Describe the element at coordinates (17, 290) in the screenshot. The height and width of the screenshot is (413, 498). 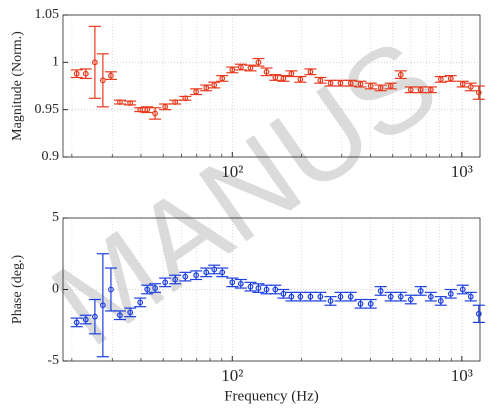
I see `y-axis-label: Phase (deg.)` at that location.